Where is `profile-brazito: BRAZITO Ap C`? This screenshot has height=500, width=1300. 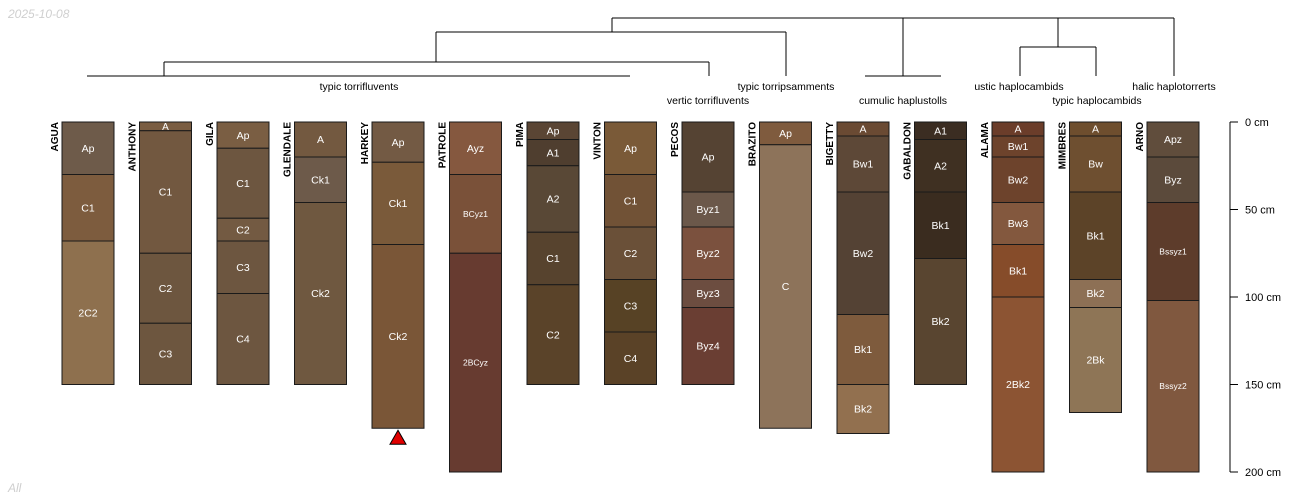
profile-brazito: BRAZITO Ap C is located at coordinates (780, 275).